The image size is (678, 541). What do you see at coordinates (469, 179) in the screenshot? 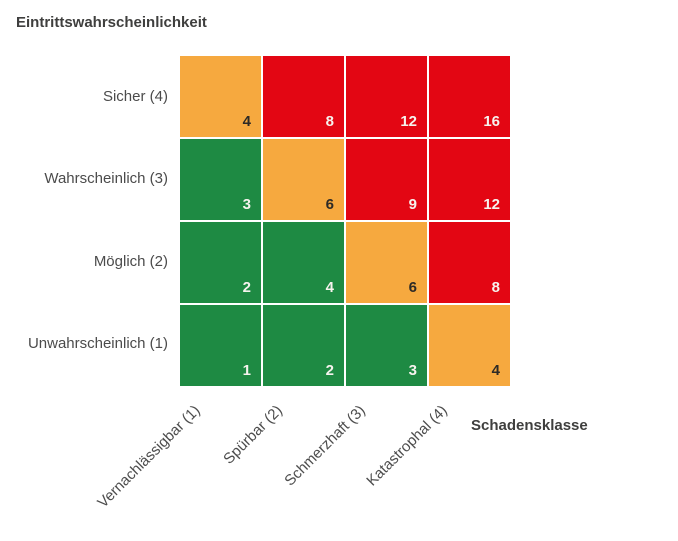
I see `matrix-cell-r2c4: 12` at bounding box center [469, 179].